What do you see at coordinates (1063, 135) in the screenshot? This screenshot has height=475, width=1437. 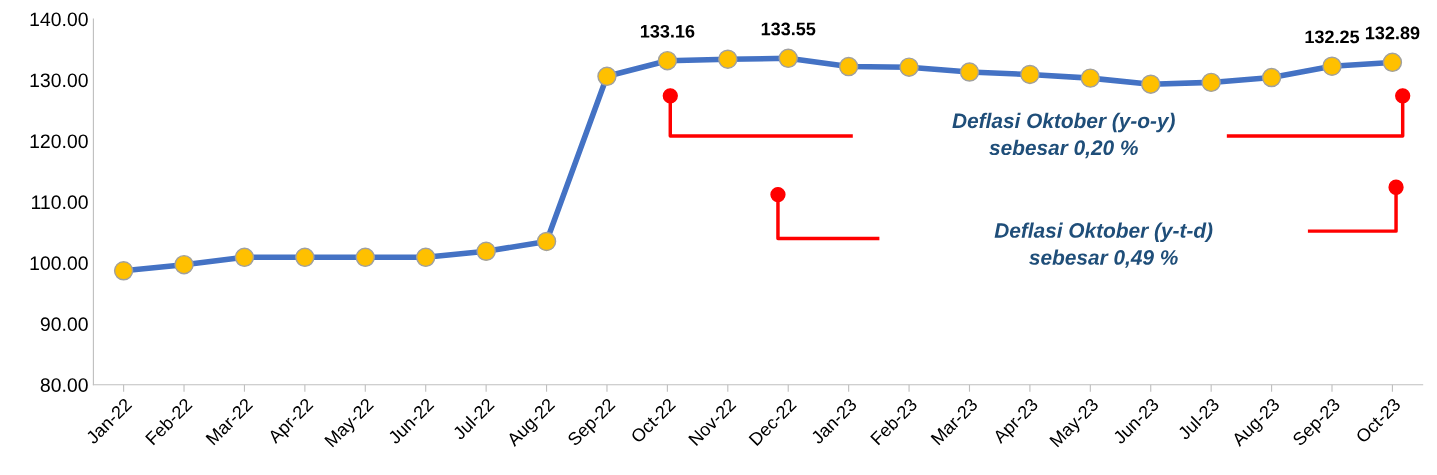 I see `annotation: Deflasi Oktober (y-o-y) sebesar 0,20 %` at bounding box center [1063, 135].